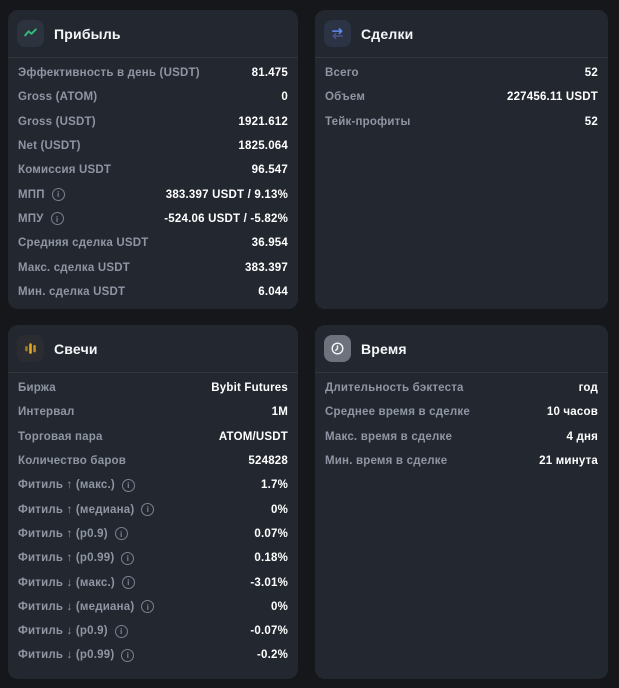 This screenshot has height=688, width=619. I want to click on stat-label: Фитиль ↓ (p0.9) i, so click(73, 631).